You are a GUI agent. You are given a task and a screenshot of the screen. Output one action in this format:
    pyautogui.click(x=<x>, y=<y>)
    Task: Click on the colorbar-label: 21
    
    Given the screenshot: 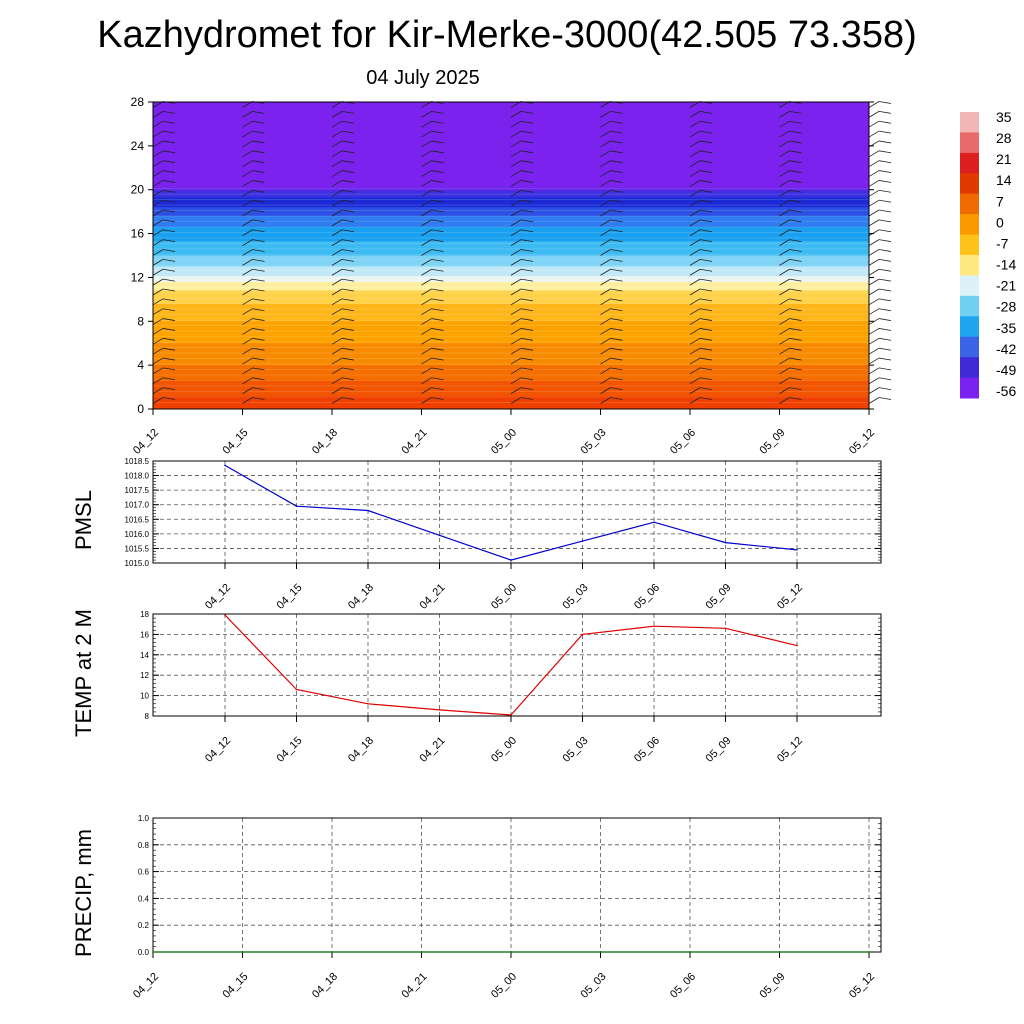 What is the action you would take?
    pyautogui.click(x=1004, y=159)
    